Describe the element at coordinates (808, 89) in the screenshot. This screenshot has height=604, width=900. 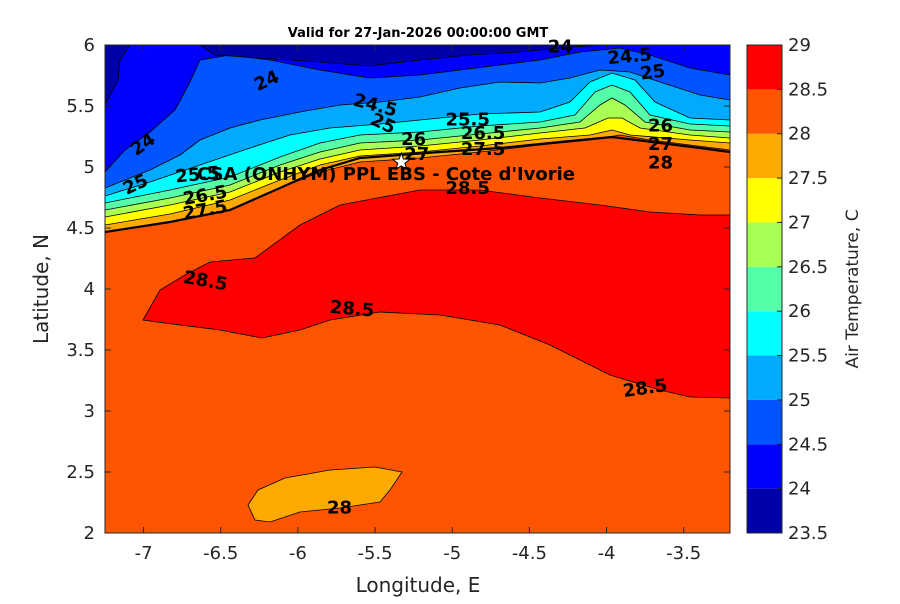
I see `colorbar-tick-label: 28.5` at that location.